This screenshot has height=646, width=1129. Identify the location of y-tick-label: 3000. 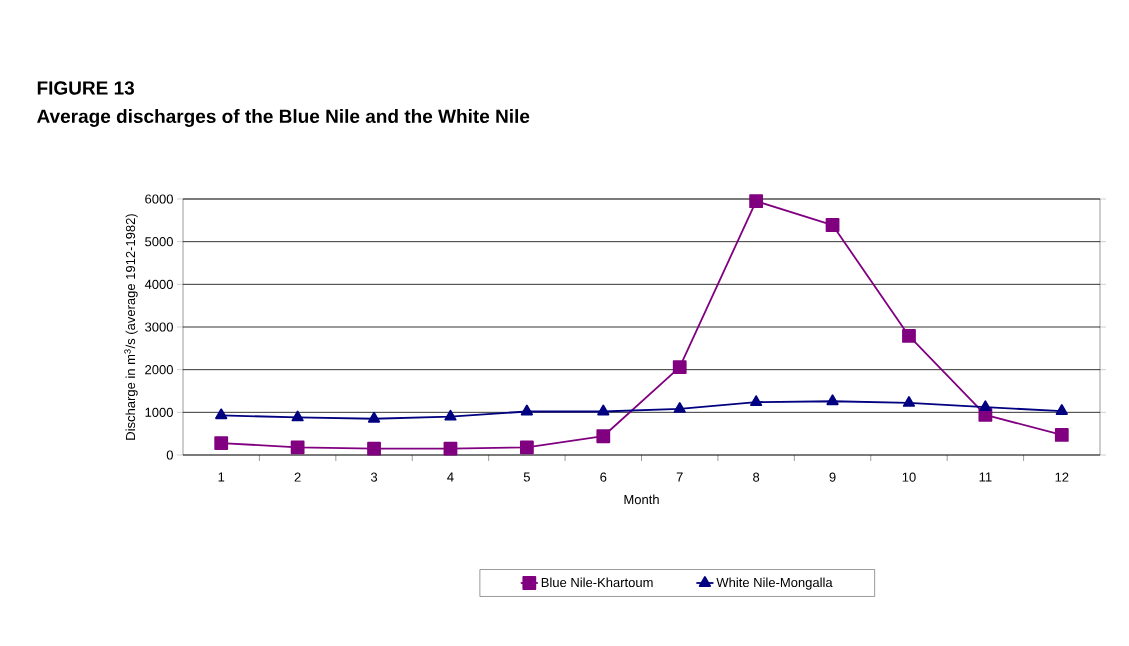
(159, 327).